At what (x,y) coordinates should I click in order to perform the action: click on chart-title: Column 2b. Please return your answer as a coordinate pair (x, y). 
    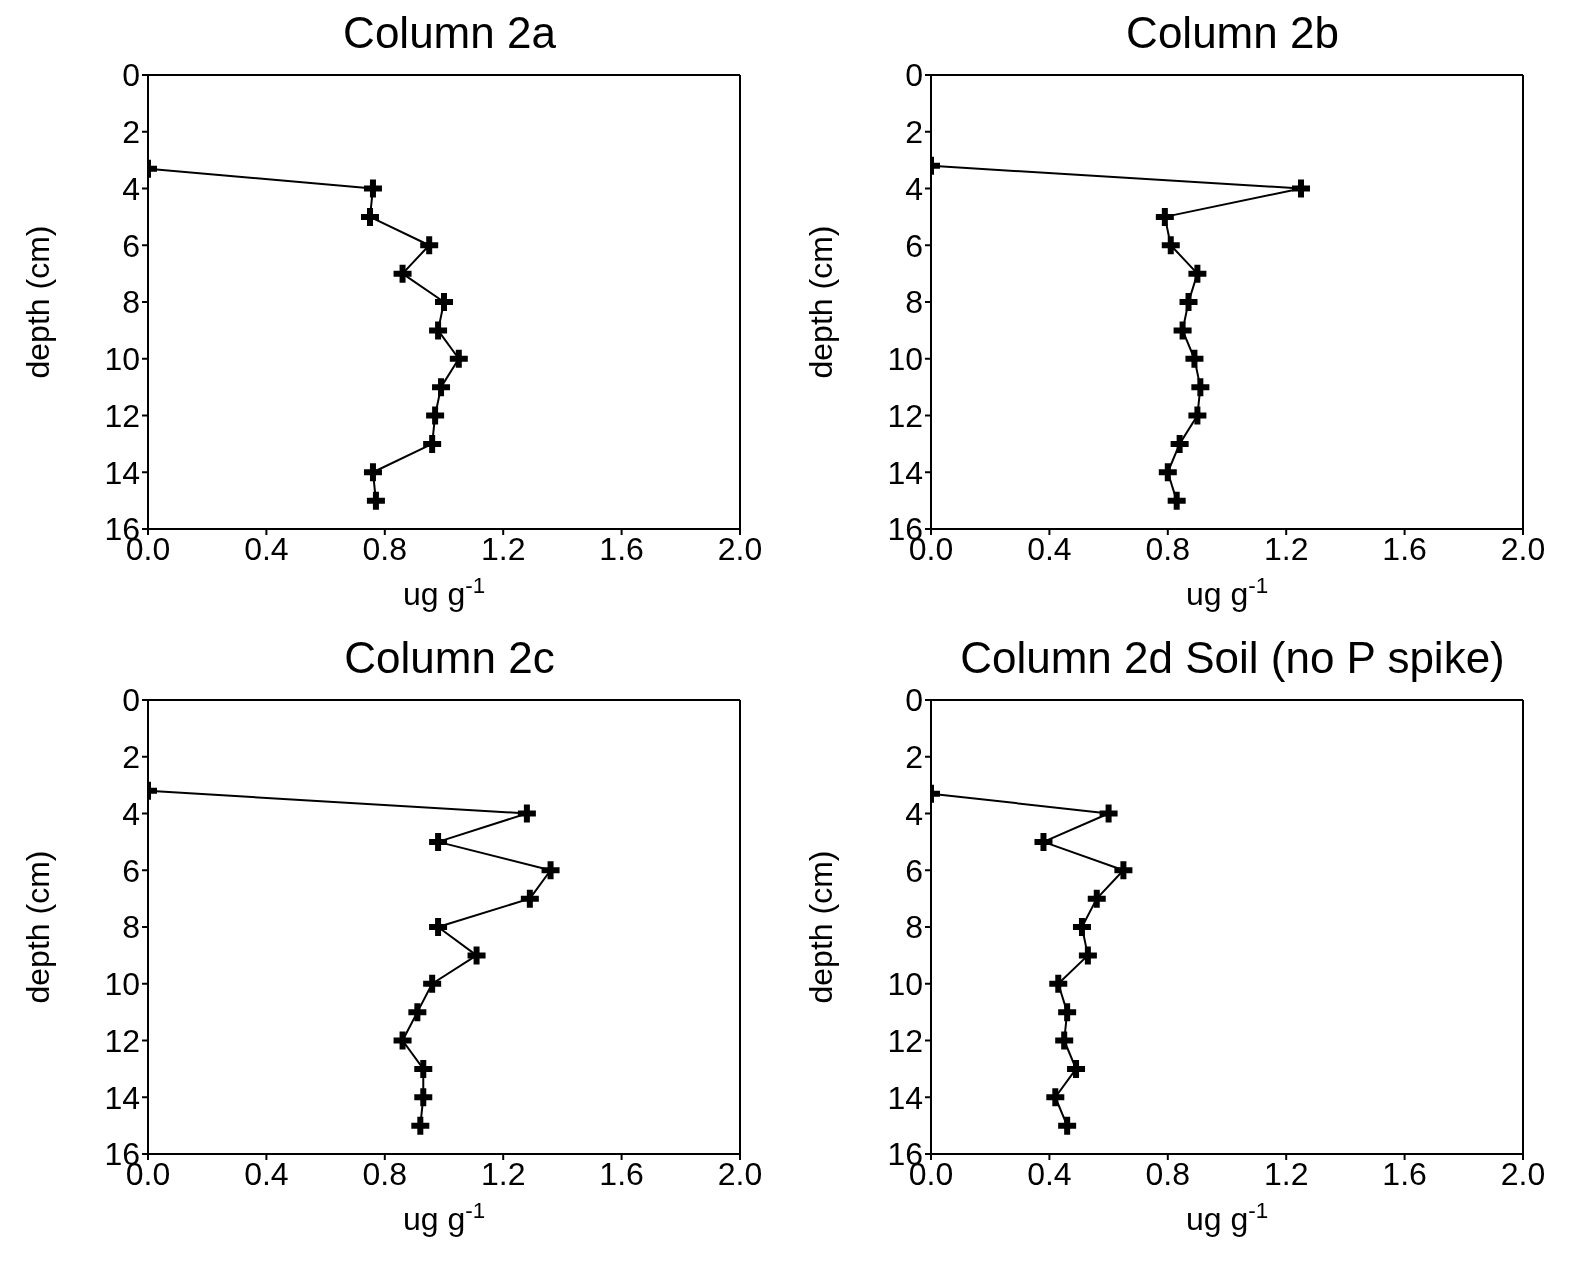
    Looking at the image, I should click on (1232, 32).